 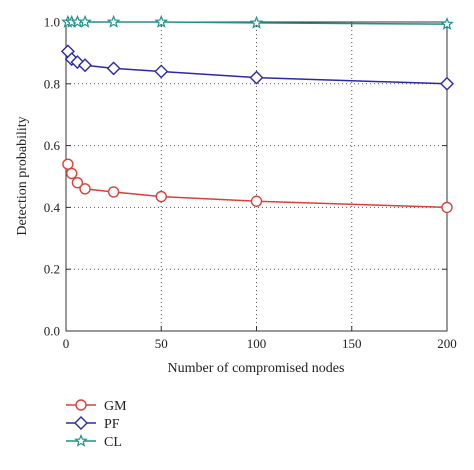 What do you see at coordinates (257, 67) in the screenshot?
I see `series-pf` at bounding box center [257, 67].